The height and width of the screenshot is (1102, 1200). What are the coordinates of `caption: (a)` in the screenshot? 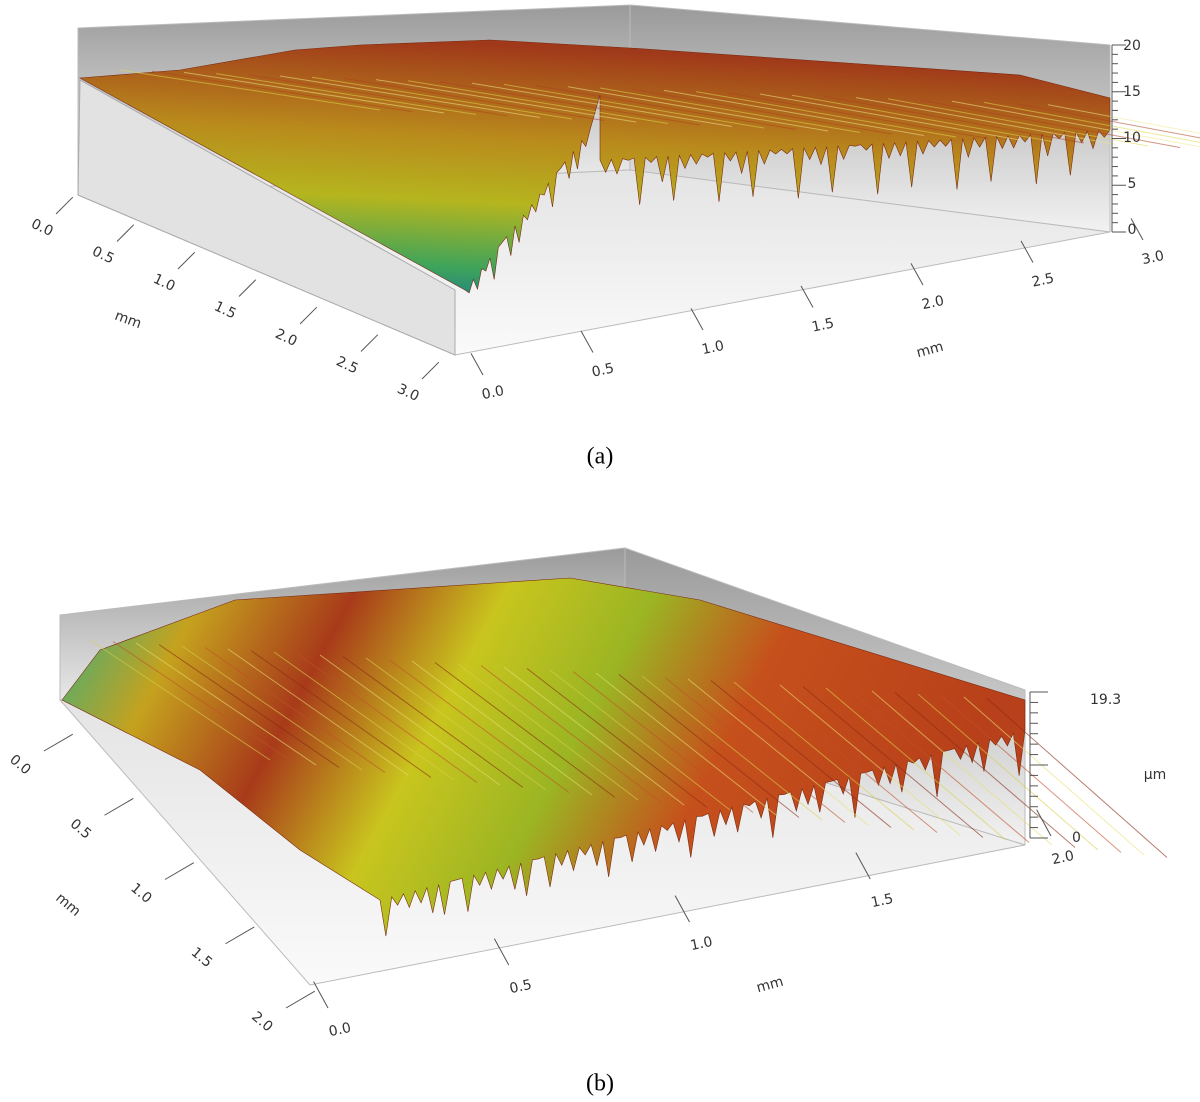 It's located at (600, 457).